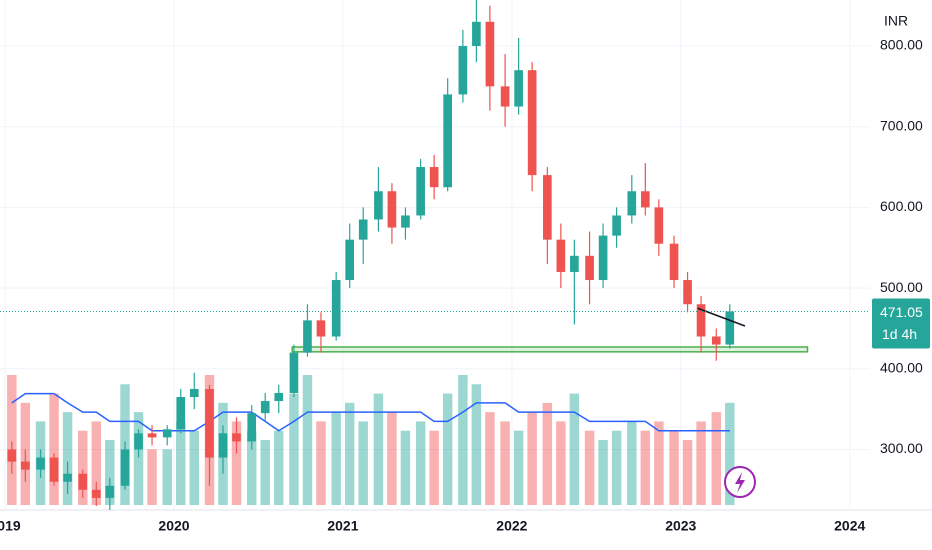 Image resolution: width=932 pixels, height=550 pixels. What do you see at coordinates (901, 323) in the screenshot?
I see `last-price-box` at bounding box center [901, 323].